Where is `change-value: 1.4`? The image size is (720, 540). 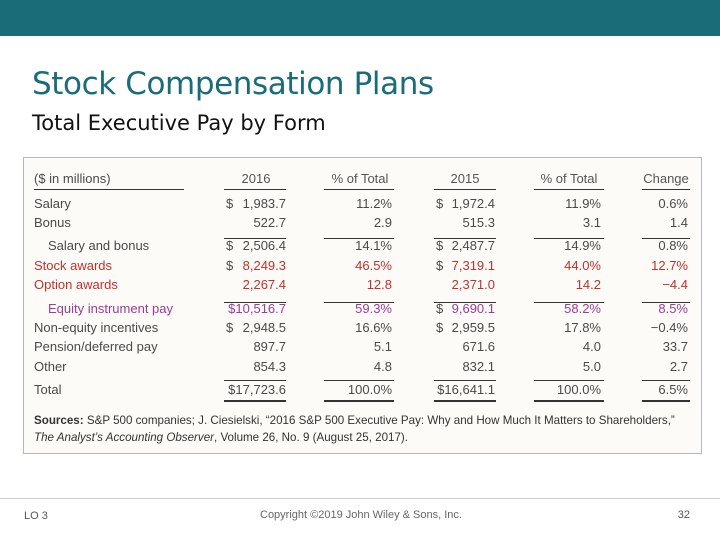
change-value: 1.4 is located at coordinates (678, 222).